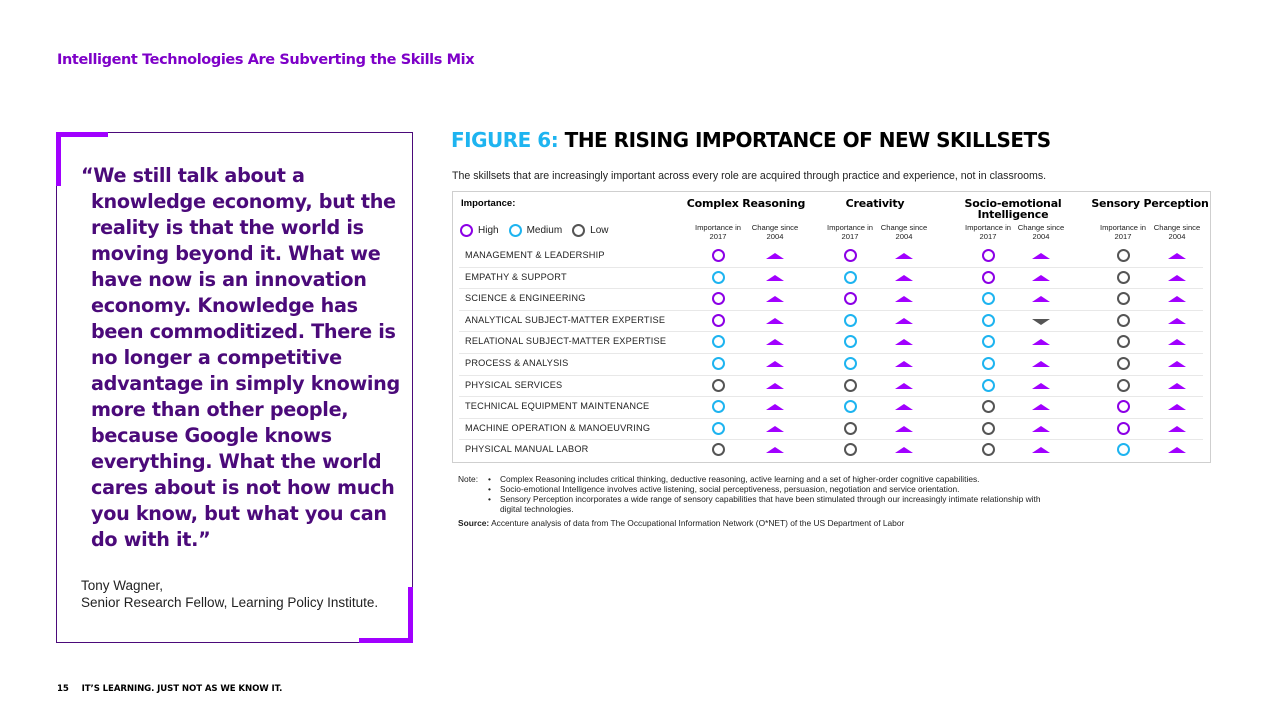 The height and width of the screenshot is (721, 1280). What do you see at coordinates (1150, 203) in the screenshot?
I see `group-header: Sensory Perception` at bounding box center [1150, 203].